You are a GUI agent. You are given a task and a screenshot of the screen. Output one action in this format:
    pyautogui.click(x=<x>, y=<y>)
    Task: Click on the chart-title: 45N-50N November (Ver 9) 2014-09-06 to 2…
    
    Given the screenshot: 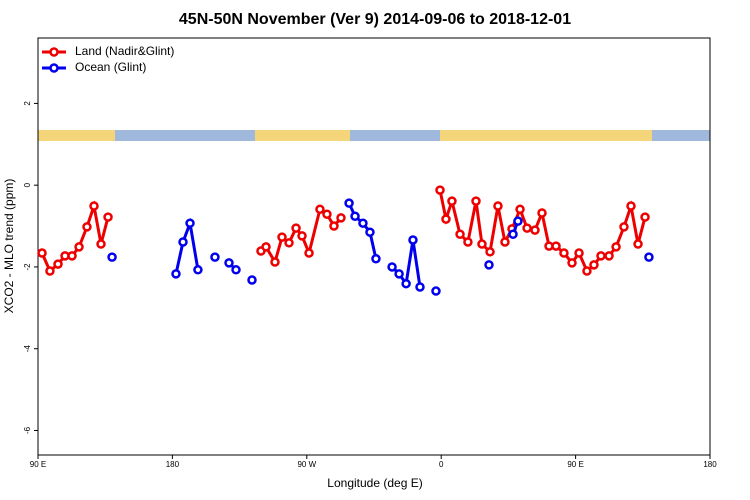 What is the action you would take?
    pyautogui.click(x=375, y=19)
    